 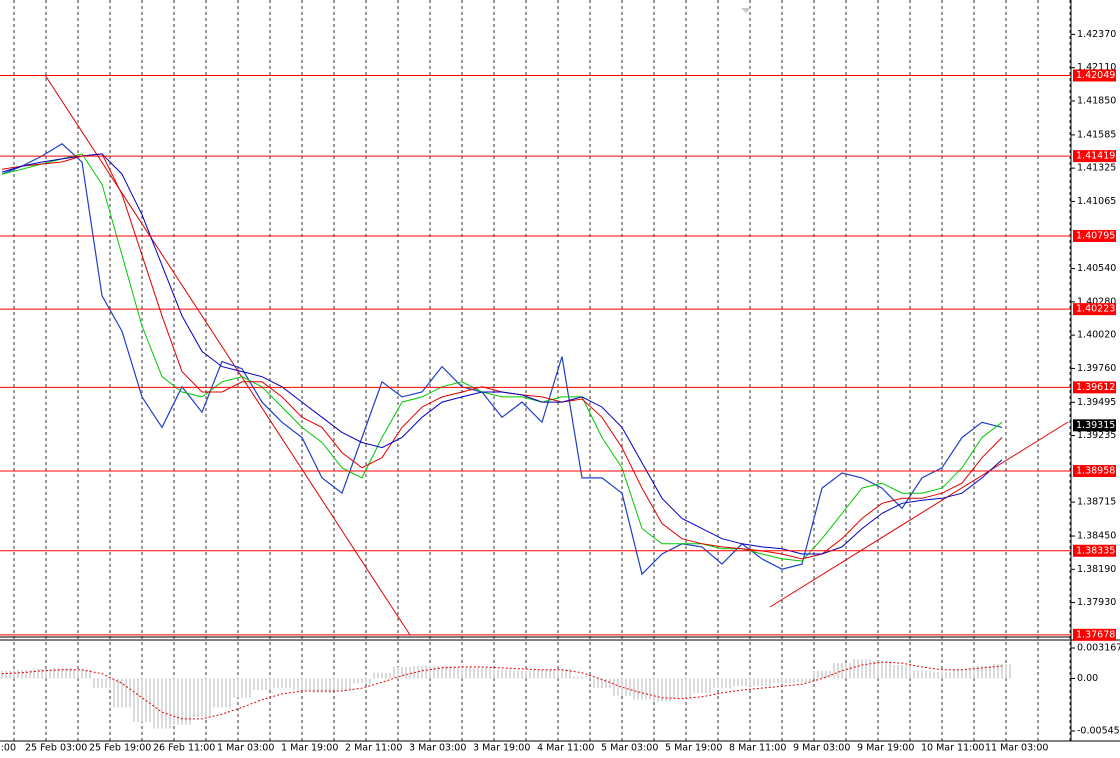 I want to click on x-tick-label: 1 Mar 03:00, so click(x=245, y=748).